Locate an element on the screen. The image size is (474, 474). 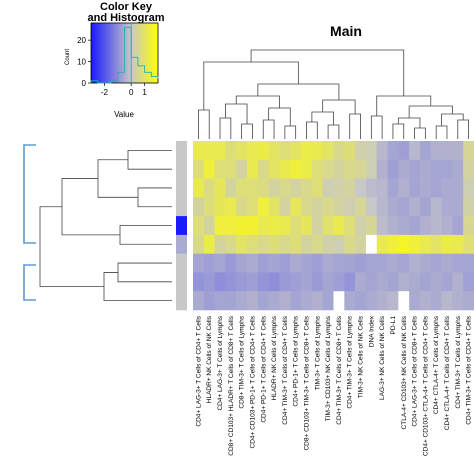
key-y-tick-label: 0 is located at coordinates (84, 83).